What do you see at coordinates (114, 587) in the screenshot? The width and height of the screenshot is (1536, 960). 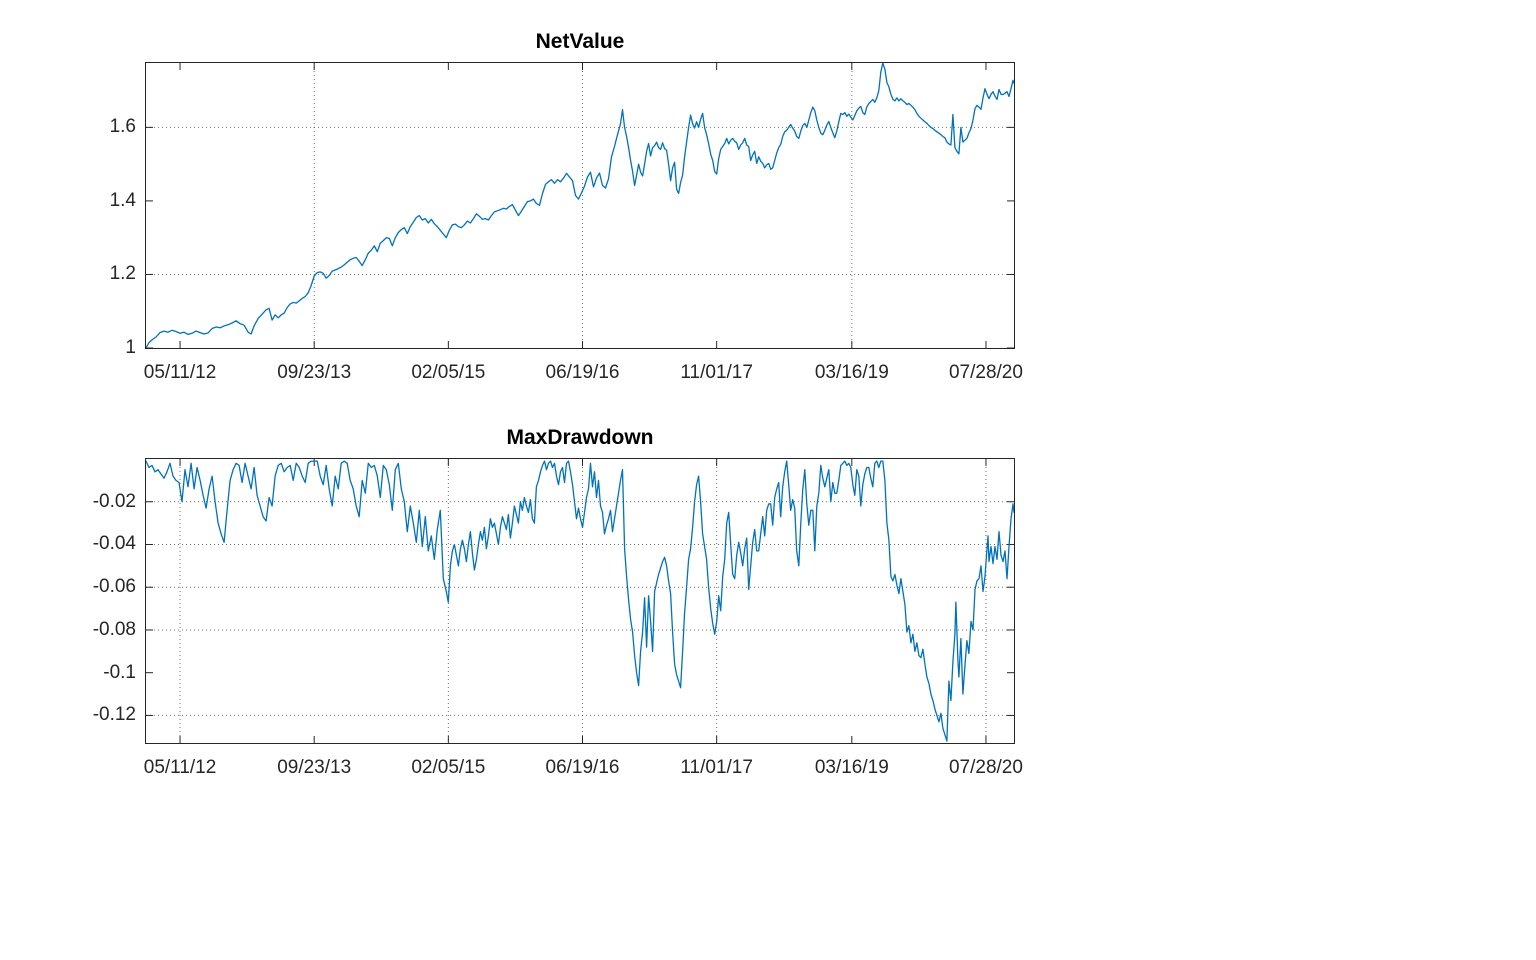 I see `y-tick-label: -0.06` at bounding box center [114, 587].